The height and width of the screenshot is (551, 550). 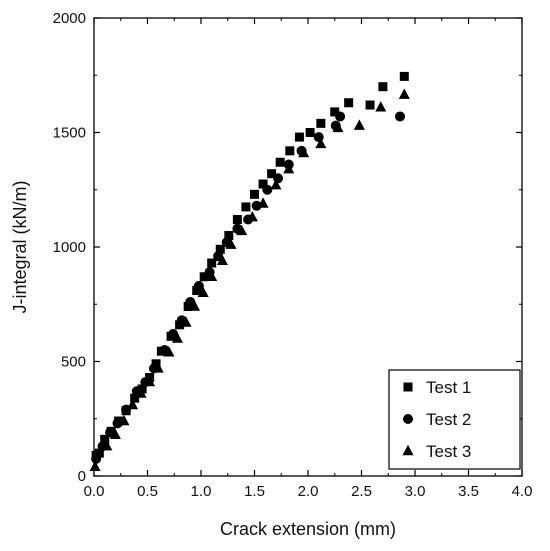 I want to click on legend: Test 1 Test 2 Test 3, so click(x=454, y=419).